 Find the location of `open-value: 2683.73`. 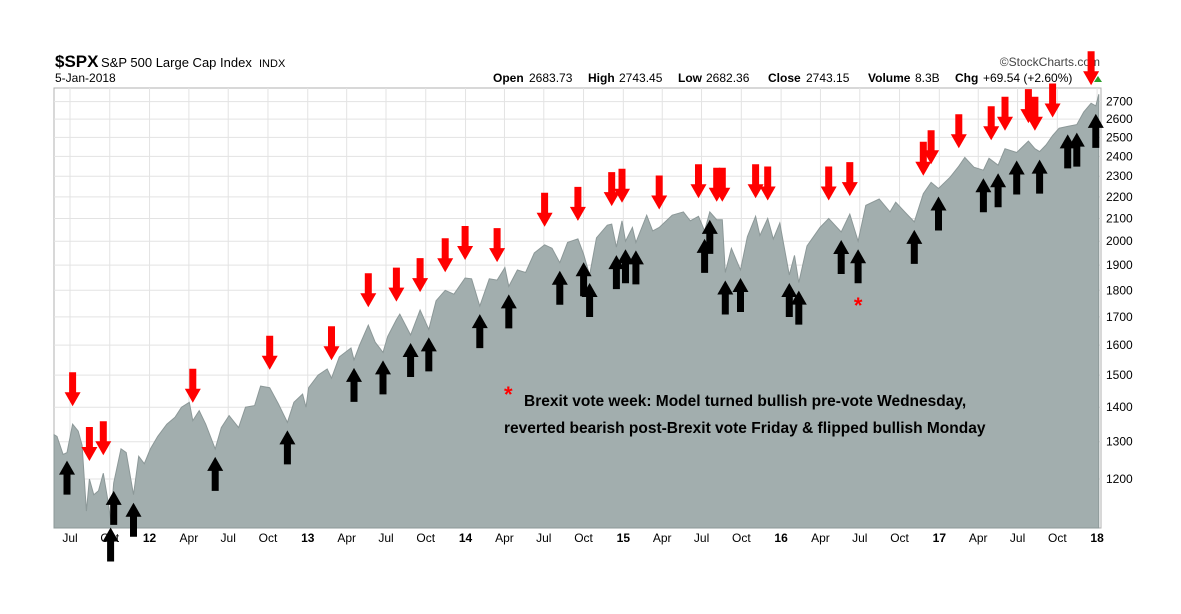

open-value: 2683.73 is located at coordinates (551, 78).